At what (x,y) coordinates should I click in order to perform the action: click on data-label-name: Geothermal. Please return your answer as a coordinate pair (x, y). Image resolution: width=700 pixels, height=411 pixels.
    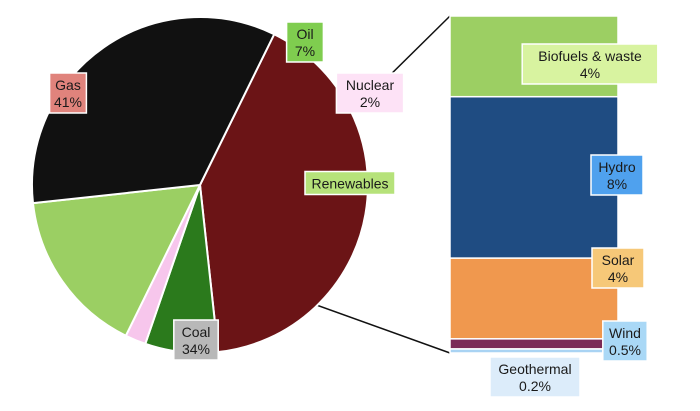
    Looking at the image, I should click on (534, 369).